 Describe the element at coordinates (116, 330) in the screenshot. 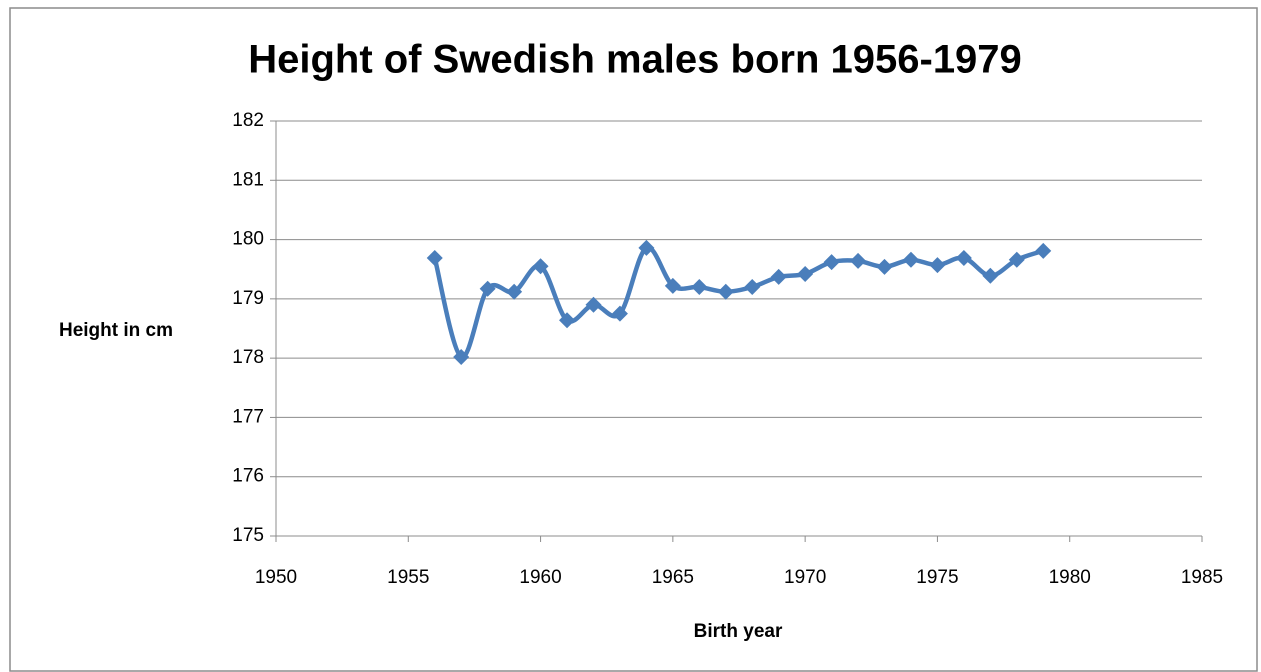

I see `y-axis-title: Height in cm` at that location.